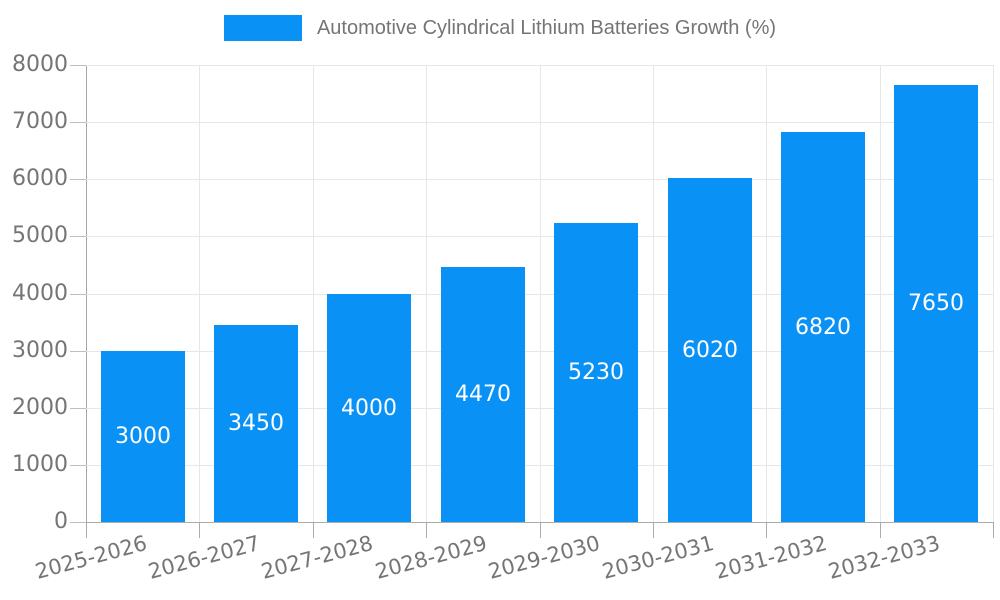  I want to click on bar-value-label: 4000, so click(369, 408).